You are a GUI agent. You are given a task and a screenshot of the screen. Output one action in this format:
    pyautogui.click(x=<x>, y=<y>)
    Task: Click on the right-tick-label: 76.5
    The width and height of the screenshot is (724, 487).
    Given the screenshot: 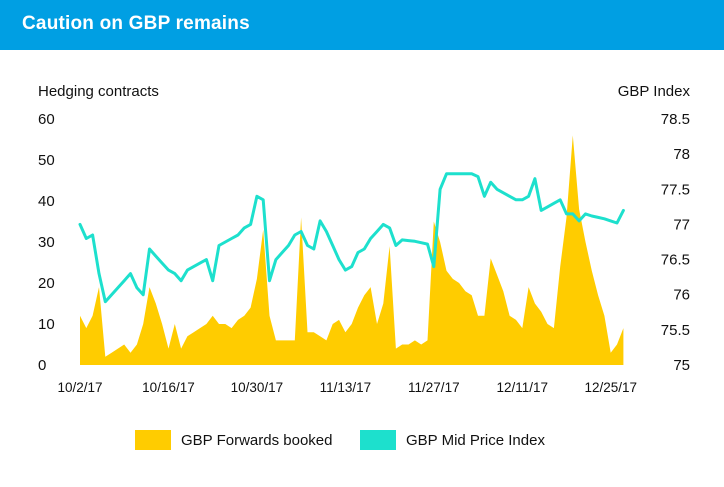 What is the action you would take?
    pyautogui.click(x=675, y=260)
    